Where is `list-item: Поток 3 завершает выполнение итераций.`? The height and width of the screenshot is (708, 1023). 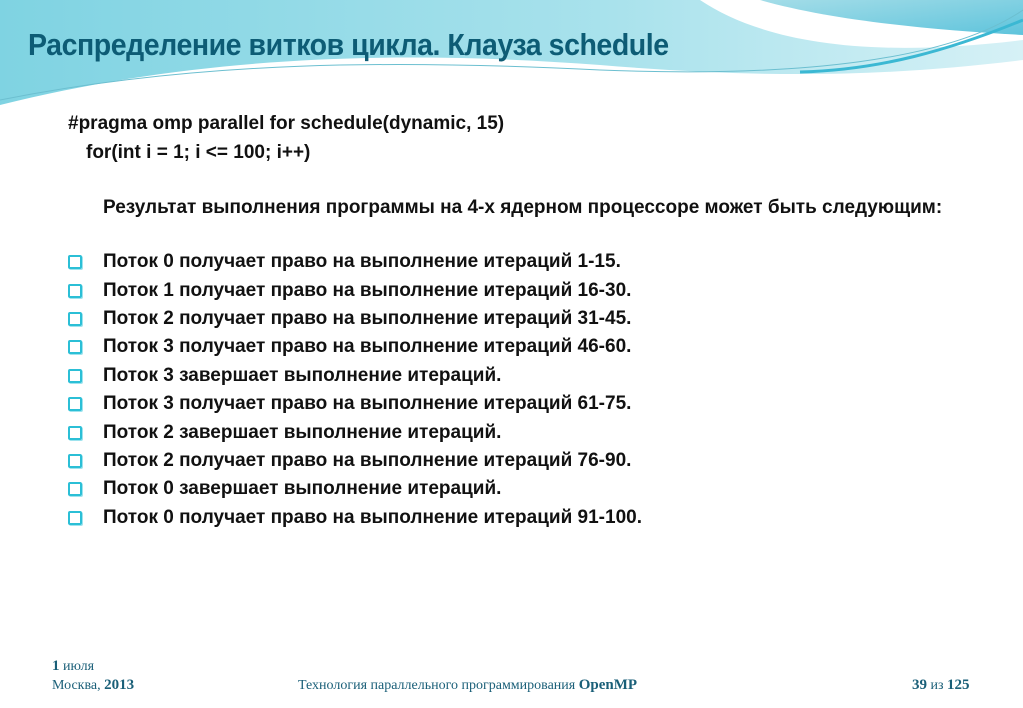 list-item: Поток 3 завершает выполнение итераций. is located at coordinates (355, 376).